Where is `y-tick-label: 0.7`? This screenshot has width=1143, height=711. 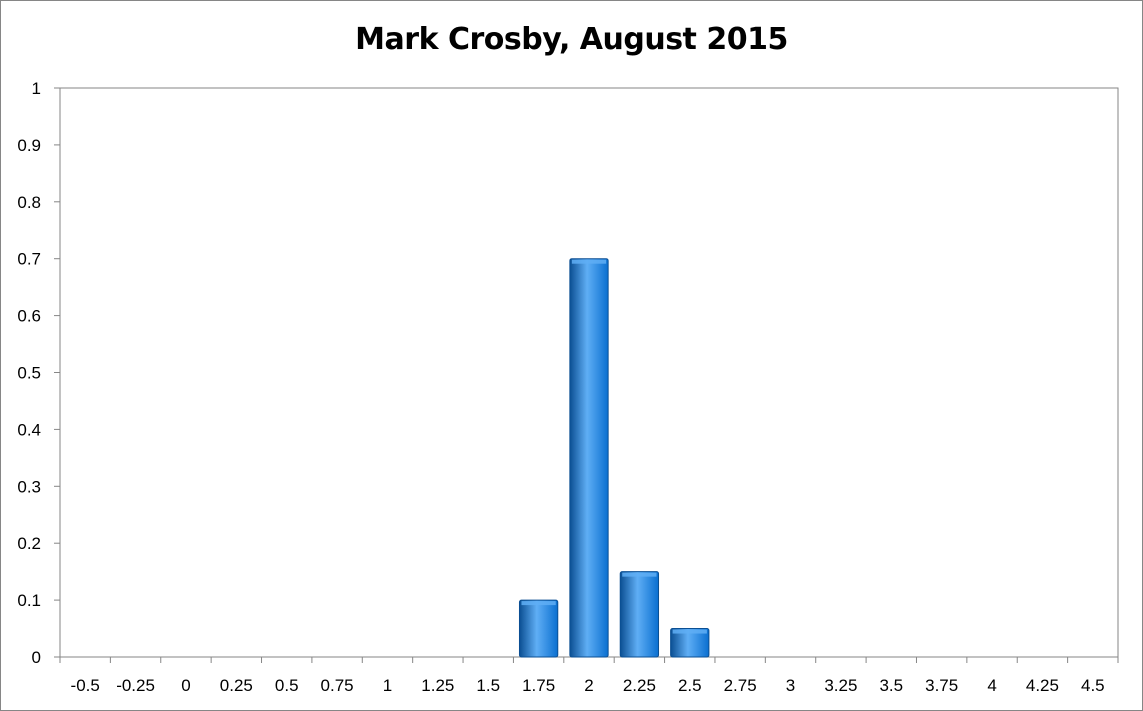
y-tick-label: 0.7 is located at coordinates (29, 259).